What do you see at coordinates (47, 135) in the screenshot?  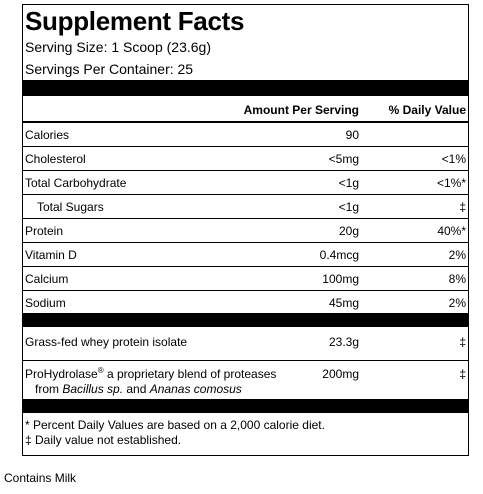 I see `nutrient-label: Calories` at bounding box center [47, 135].